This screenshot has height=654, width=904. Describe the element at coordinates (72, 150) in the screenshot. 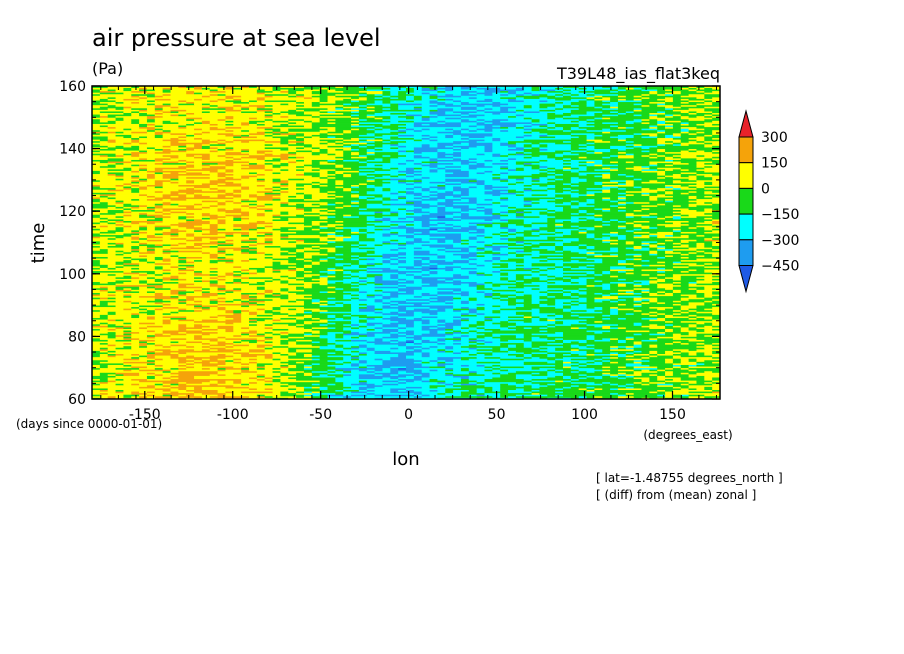

I see `y-tick-label: 140` at that location.